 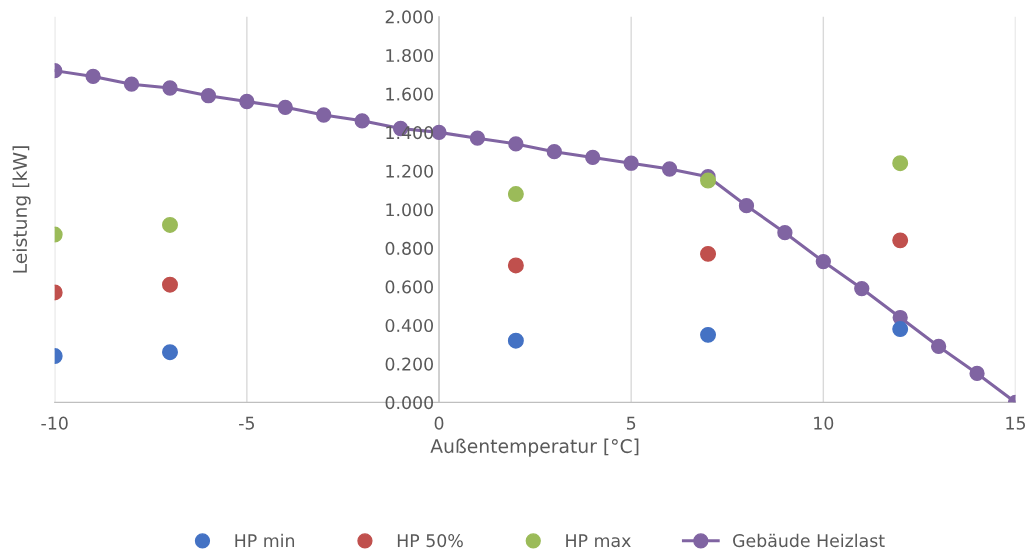 What do you see at coordinates (1016, 423) in the screenshot?
I see `x-tick-label: 15` at bounding box center [1016, 423].